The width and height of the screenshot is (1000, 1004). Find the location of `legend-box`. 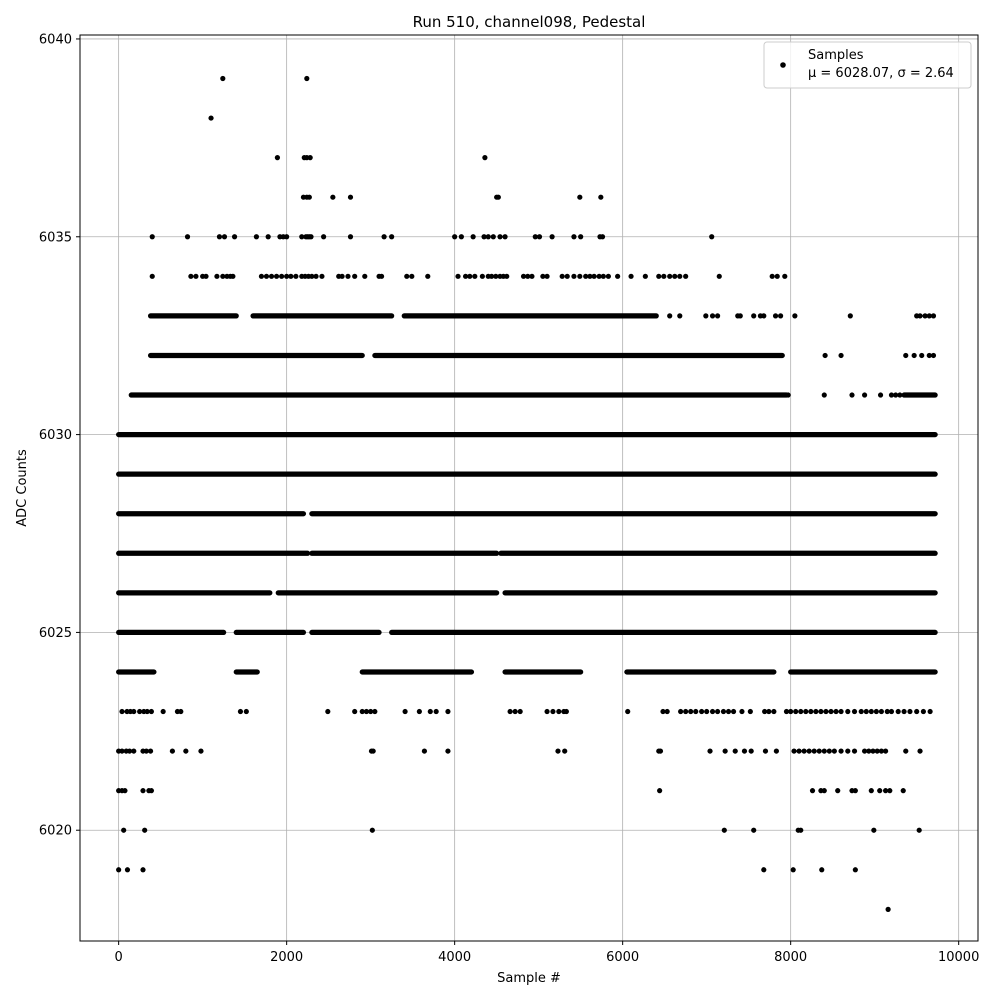

legend-box is located at coordinates (867, 65).